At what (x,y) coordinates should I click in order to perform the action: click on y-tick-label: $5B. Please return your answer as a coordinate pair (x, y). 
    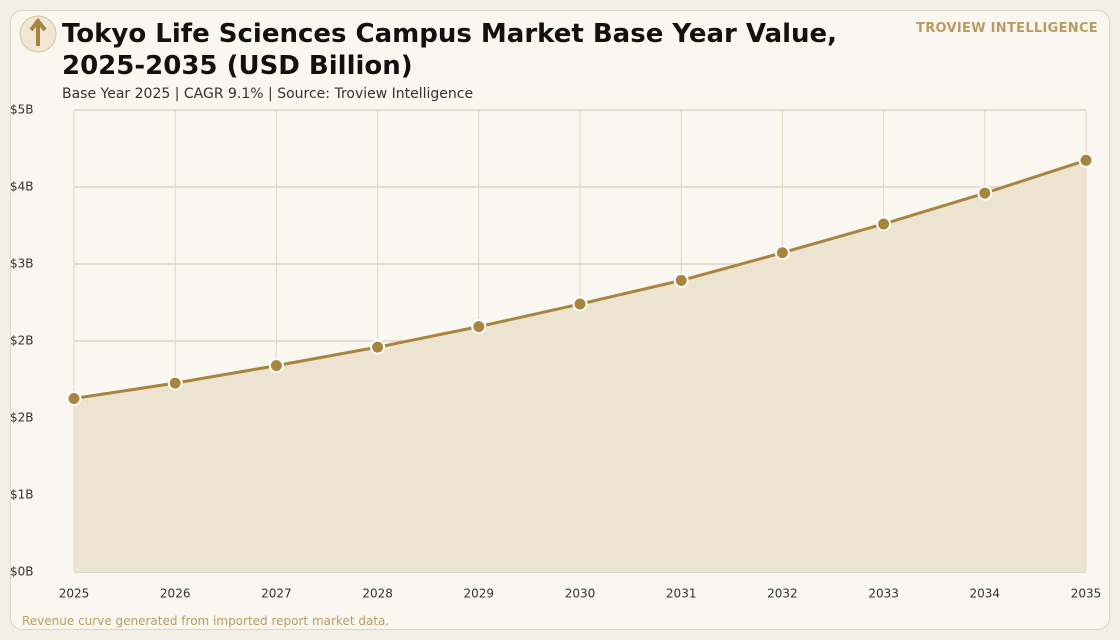
    Looking at the image, I should click on (22, 110).